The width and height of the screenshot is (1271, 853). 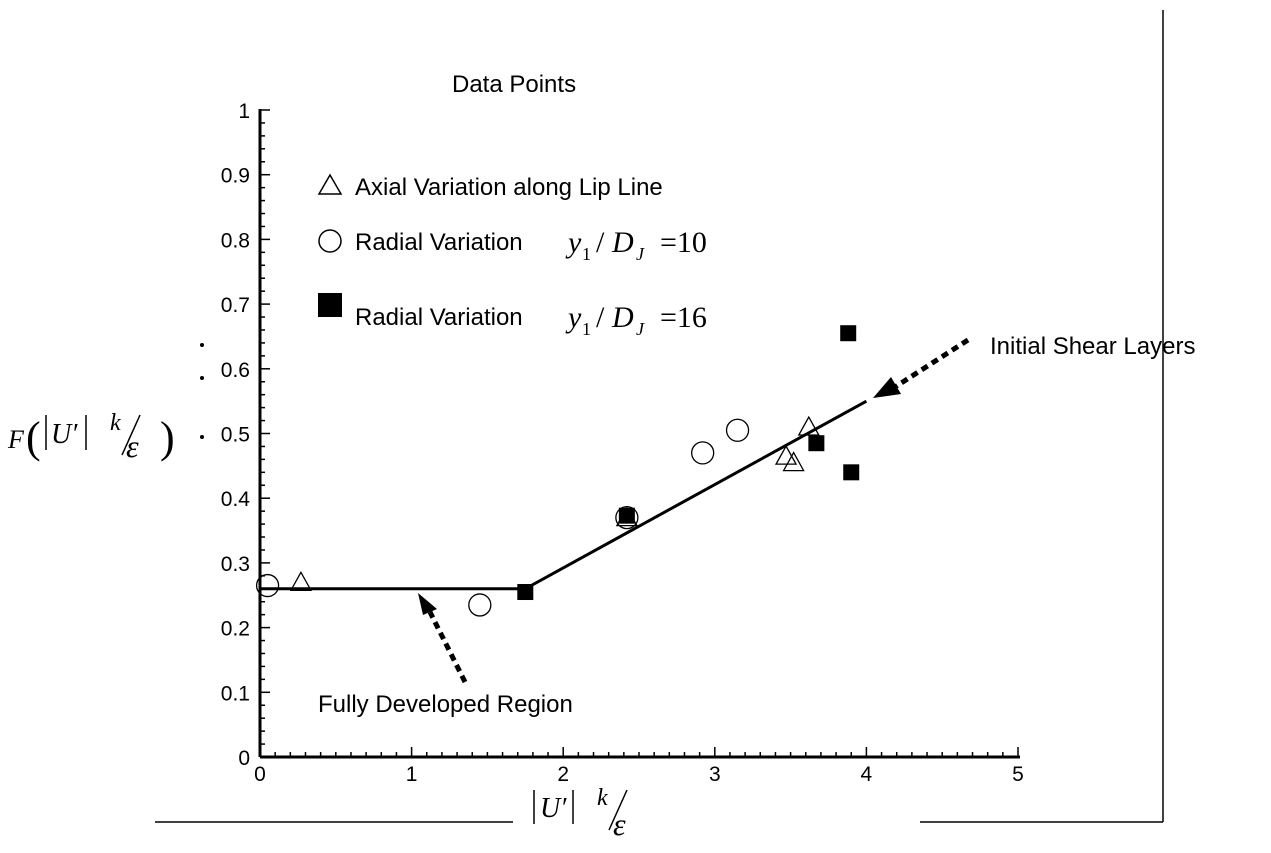 I want to click on legend-title: Data Points, so click(x=514, y=84).